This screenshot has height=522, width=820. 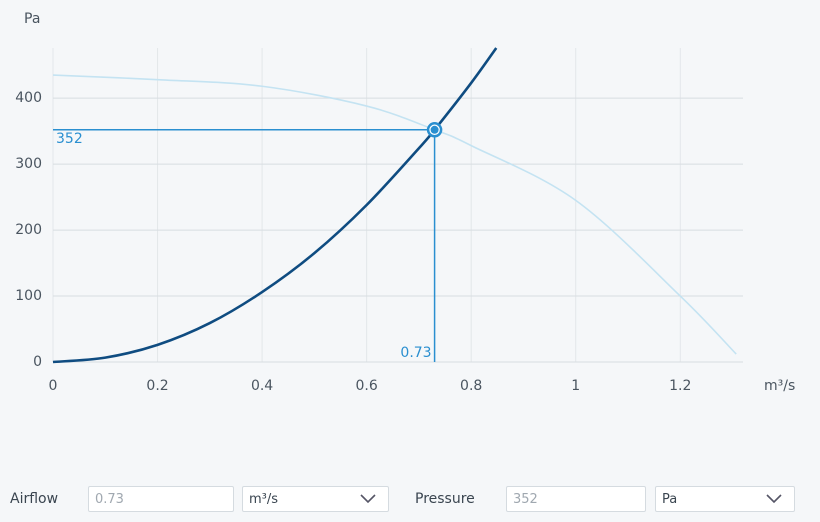 What do you see at coordinates (367, 386) in the screenshot?
I see `x-tick-label: 0.6` at bounding box center [367, 386].